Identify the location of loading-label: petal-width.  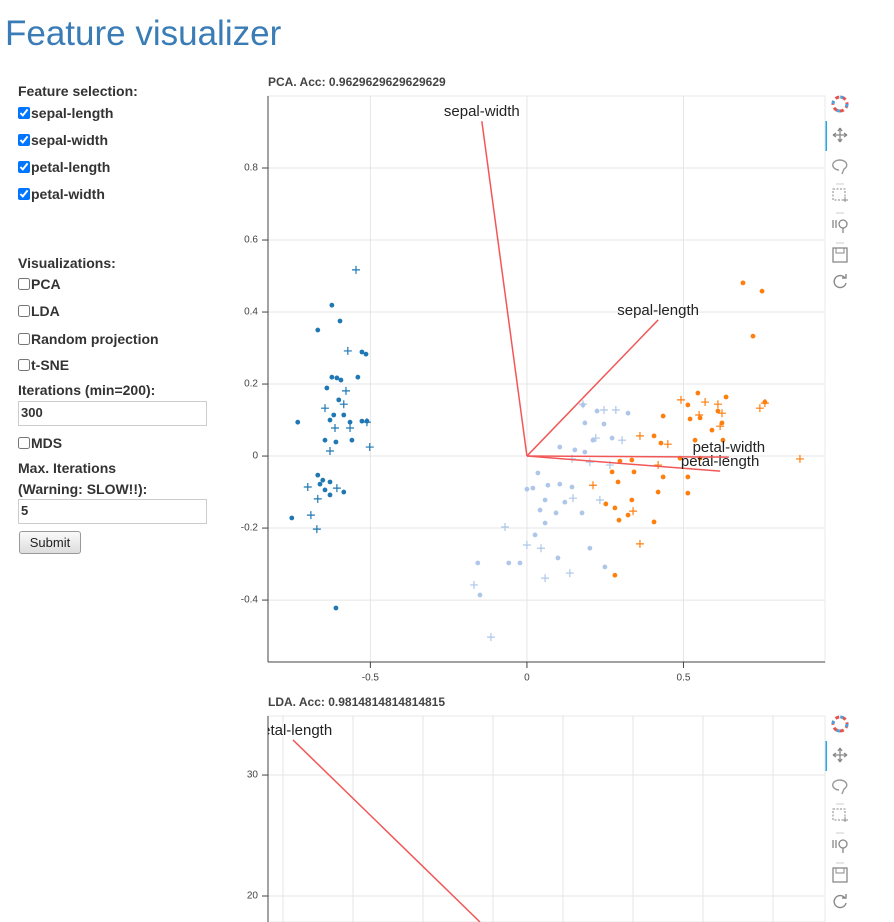
(729, 447).